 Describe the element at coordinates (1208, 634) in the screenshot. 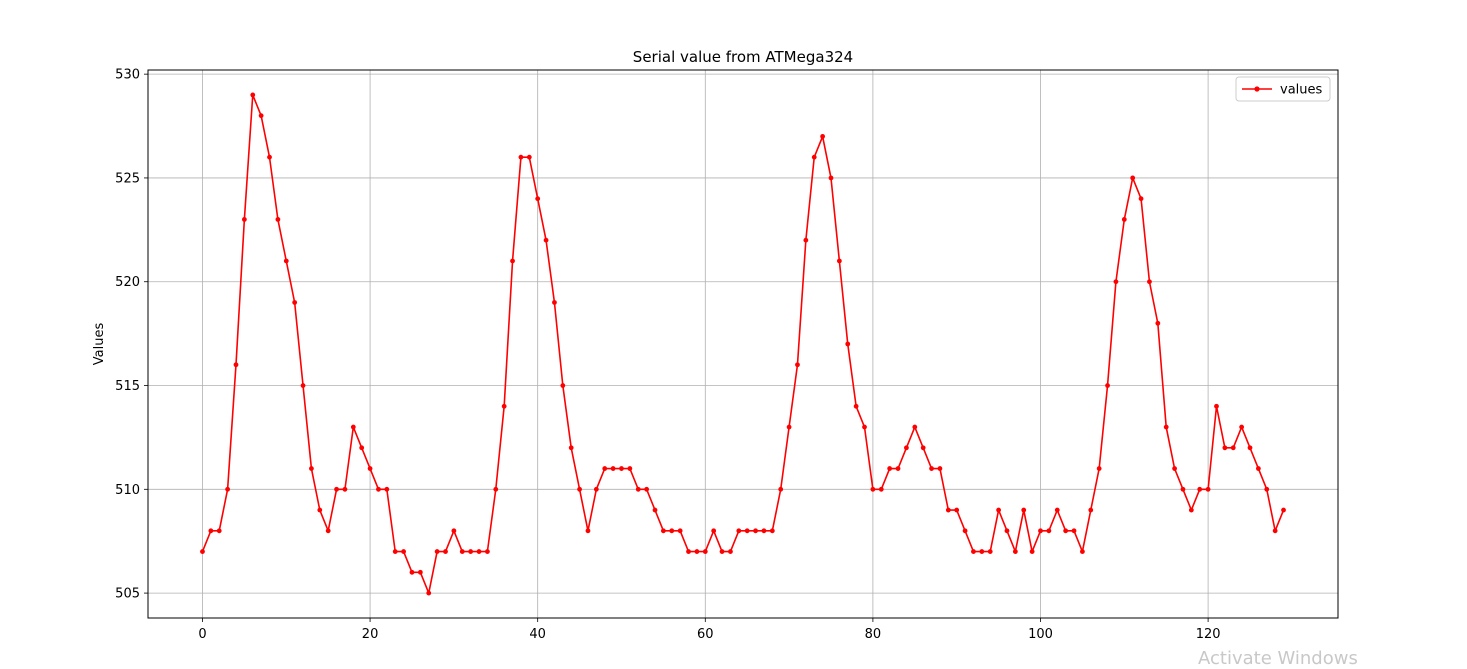

I see `x-tick-label: 120` at that location.